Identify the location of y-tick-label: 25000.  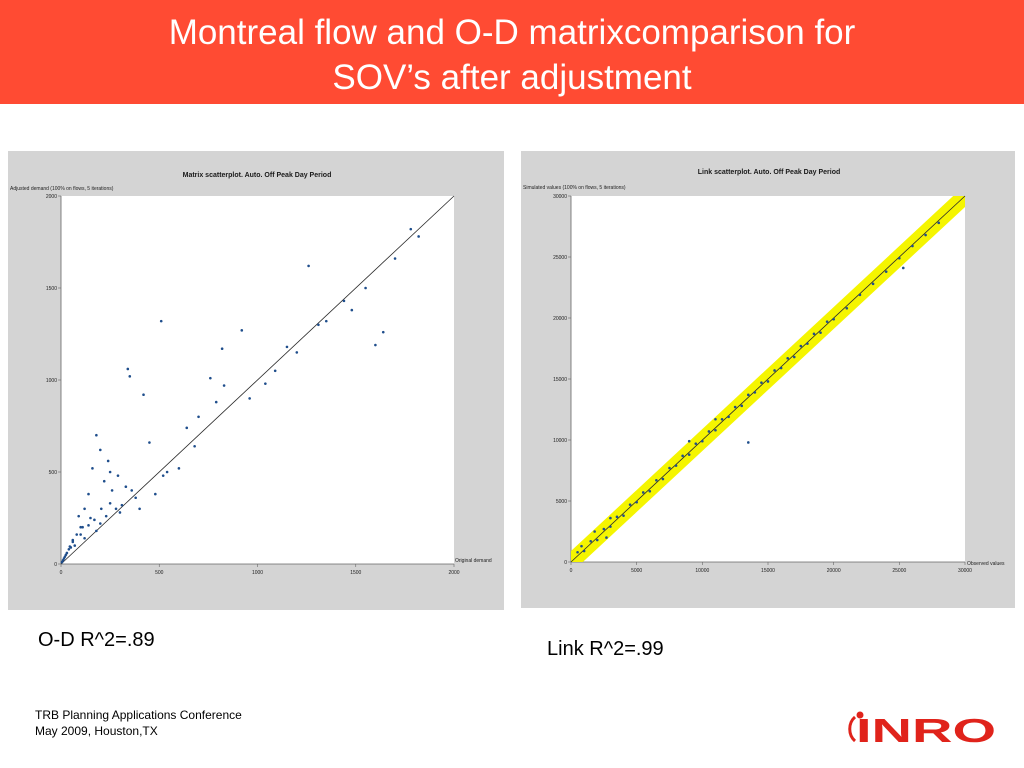
(560, 258).